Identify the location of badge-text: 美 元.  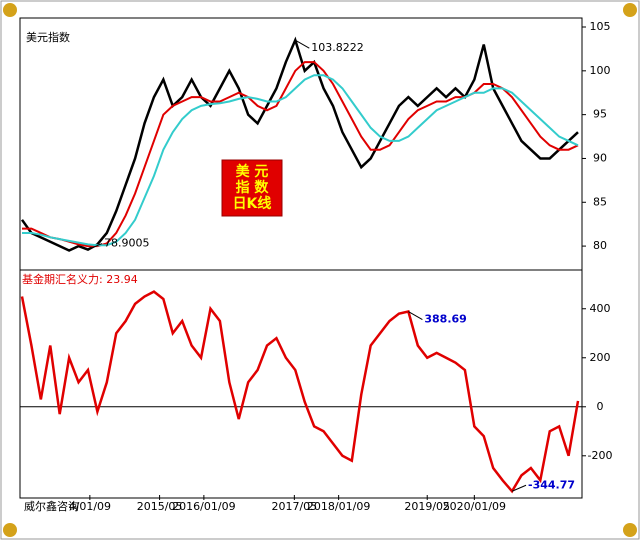
(252, 171).